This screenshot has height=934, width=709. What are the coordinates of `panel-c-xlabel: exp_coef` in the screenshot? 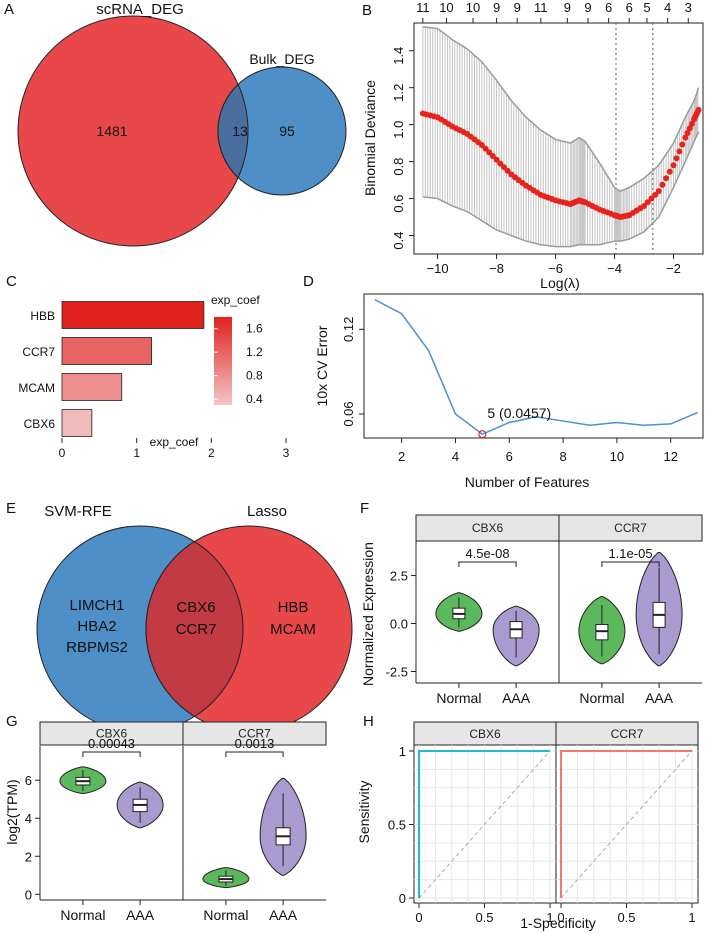 It's located at (174, 442).